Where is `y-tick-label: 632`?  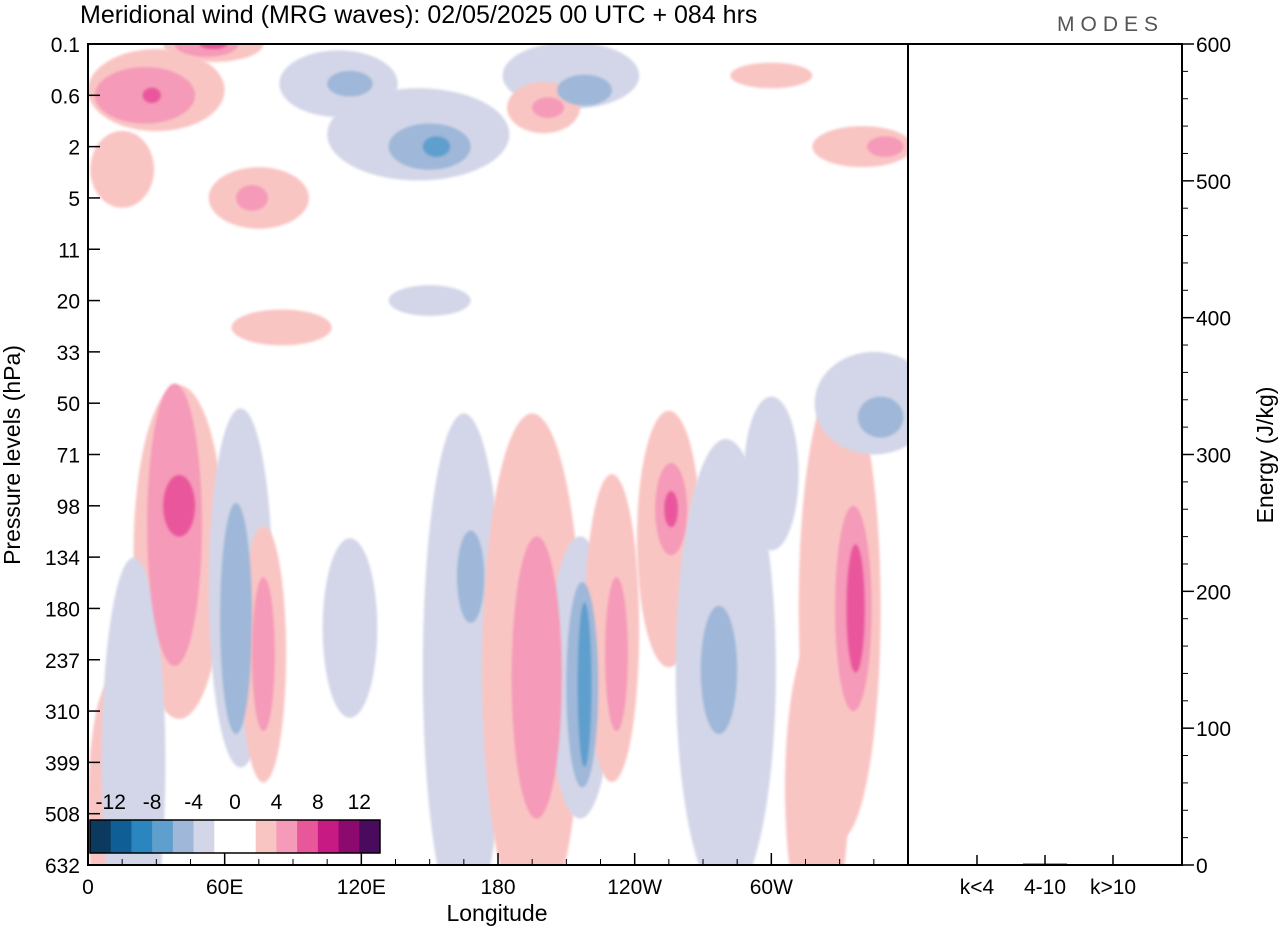 y-tick-label: 632 is located at coordinates (62, 866).